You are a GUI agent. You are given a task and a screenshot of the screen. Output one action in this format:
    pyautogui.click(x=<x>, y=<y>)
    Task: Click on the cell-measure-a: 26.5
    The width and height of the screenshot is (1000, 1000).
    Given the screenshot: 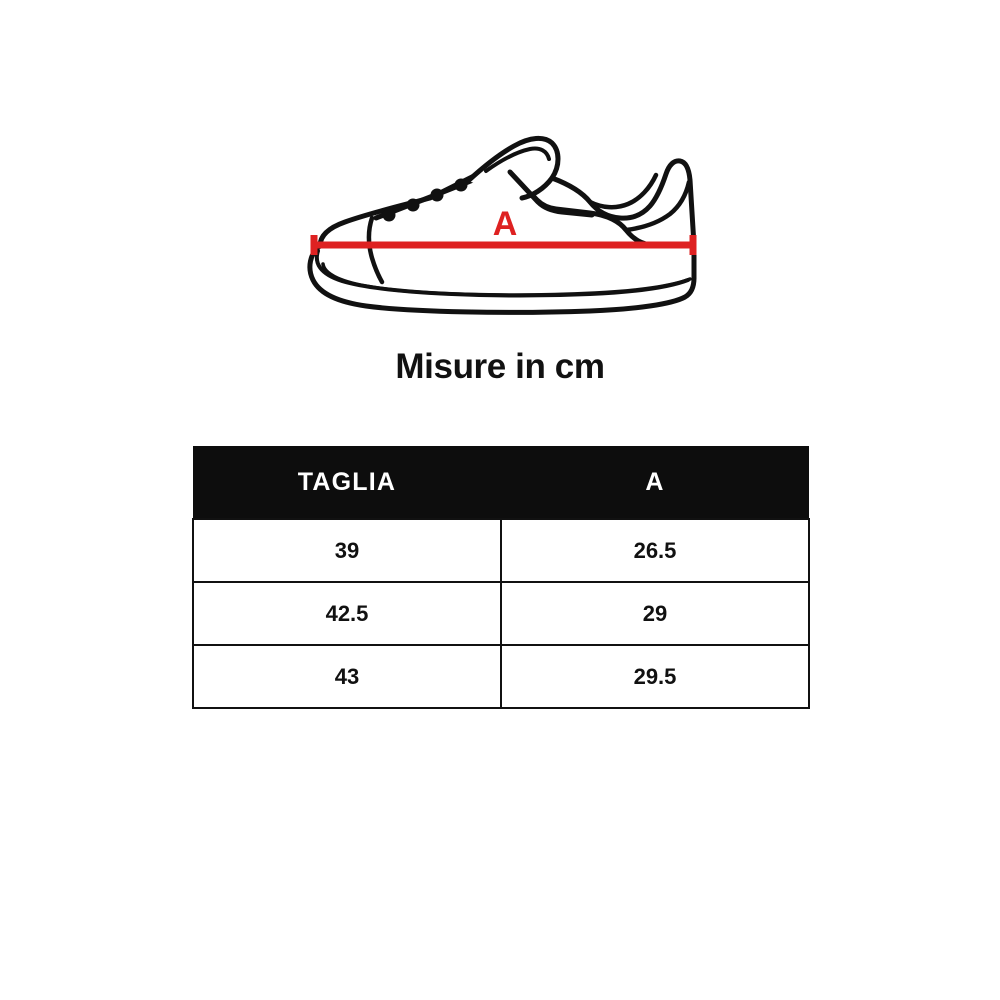 What is the action you would take?
    pyautogui.click(x=655, y=550)
    